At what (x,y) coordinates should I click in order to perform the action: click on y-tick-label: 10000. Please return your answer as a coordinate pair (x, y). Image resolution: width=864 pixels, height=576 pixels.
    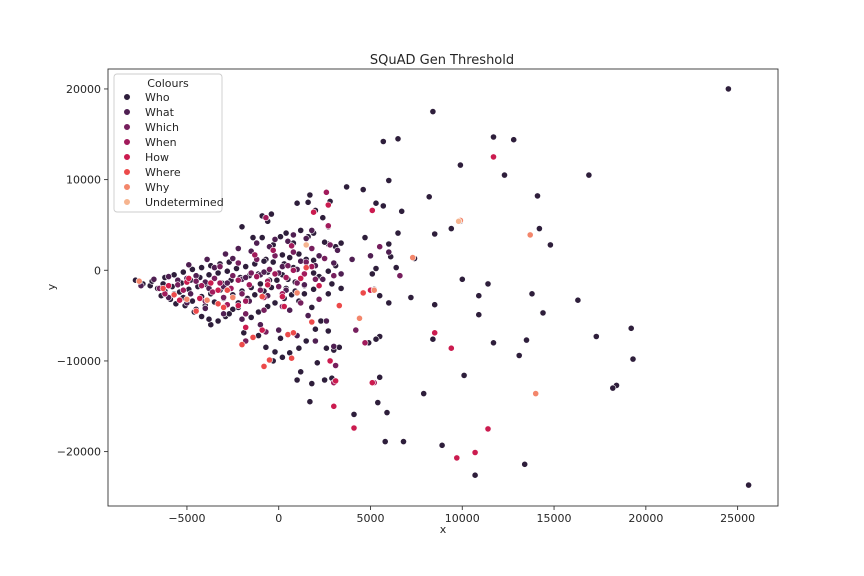
    Looking at the image, I should click on (83, 180).